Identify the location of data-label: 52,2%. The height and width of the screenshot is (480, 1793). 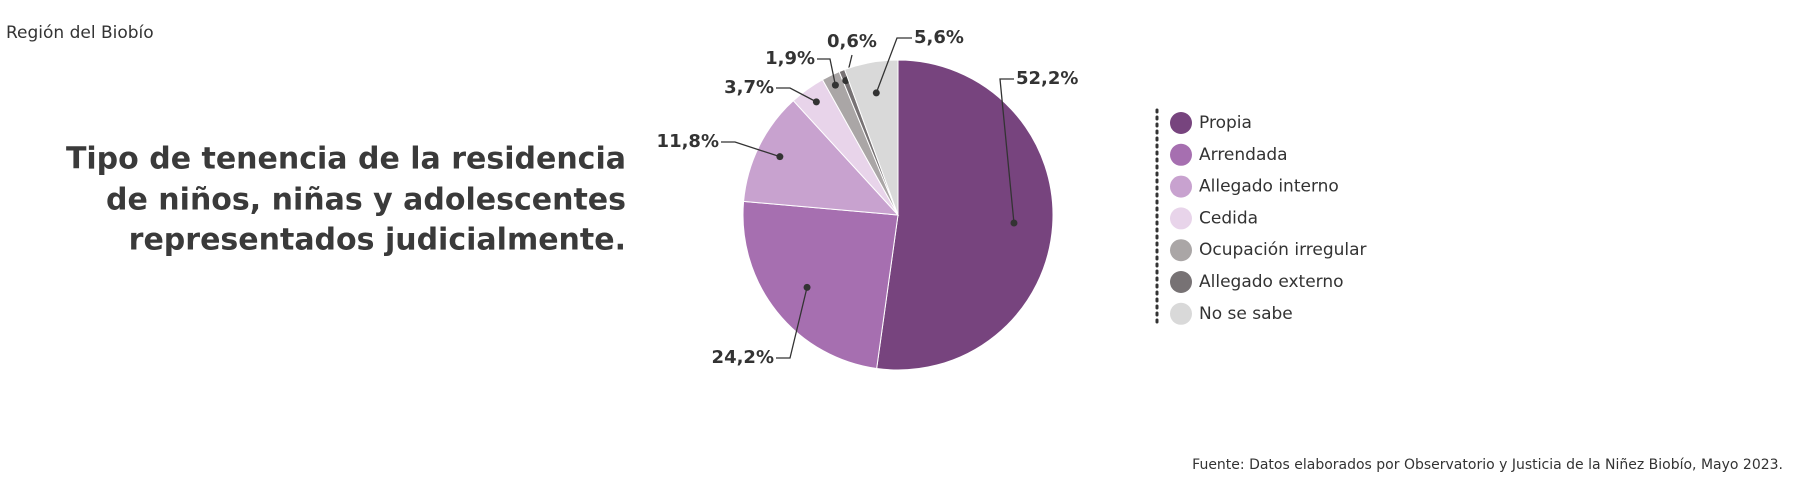
(1047, 78).